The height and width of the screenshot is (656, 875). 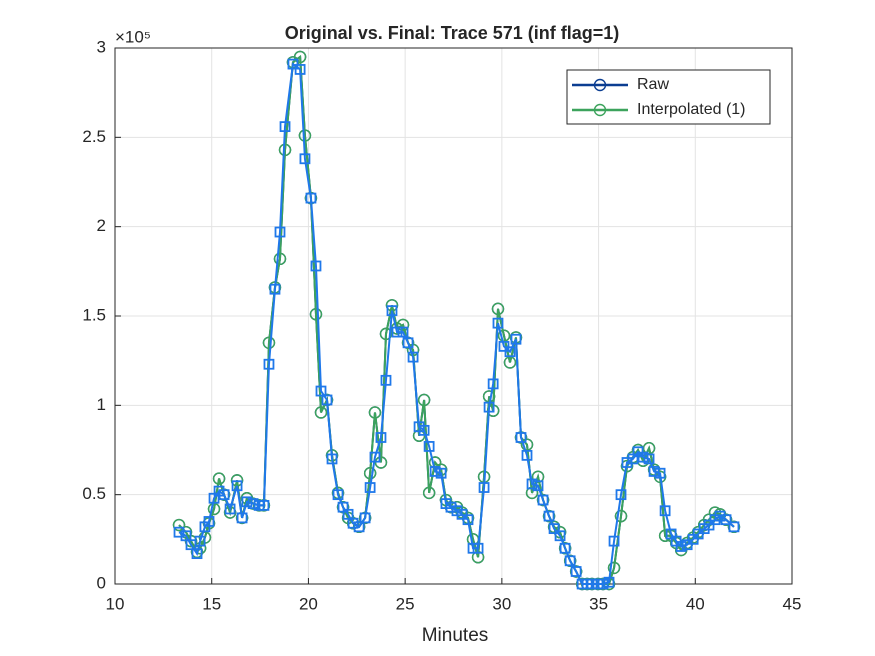 I want to click on legend-label: Interpolated (1), so click(x=691, y=109).